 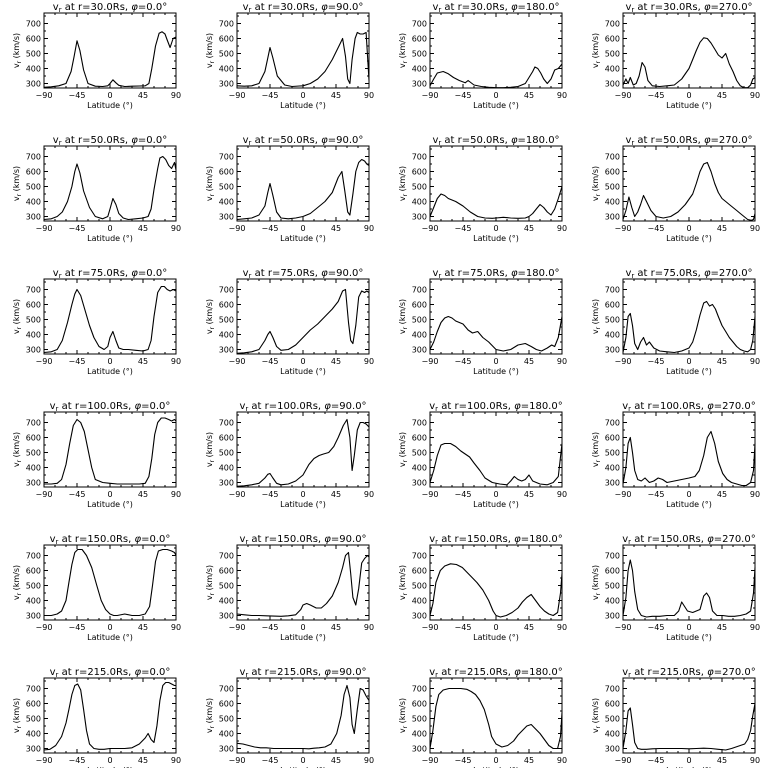 What do you see at coordinates (110, 407) in the screenshot?
I see `chart-title: vr at r=100.0Rs, φ=0.0°` at bounding box center [110, 407].